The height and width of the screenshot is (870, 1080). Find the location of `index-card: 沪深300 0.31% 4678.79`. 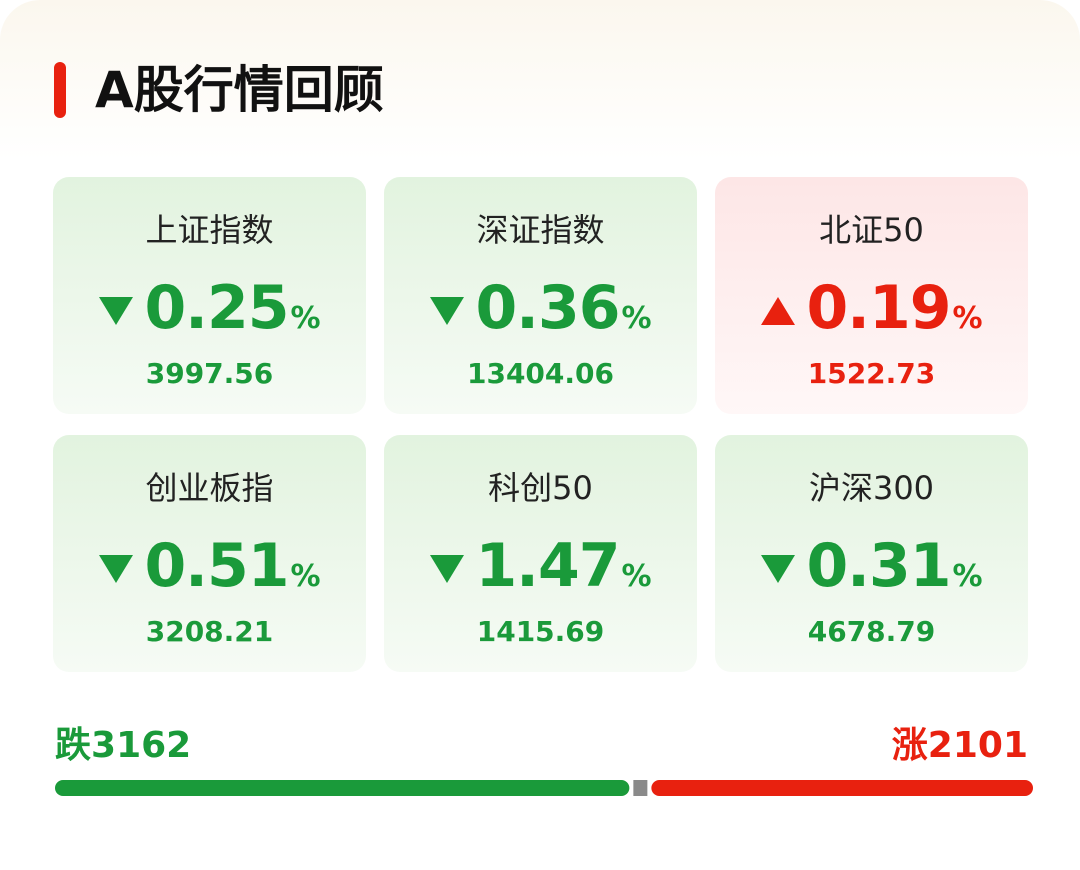

index-card: 沪深300 0.31% 4678.79 is located at coordinates (871, 553).